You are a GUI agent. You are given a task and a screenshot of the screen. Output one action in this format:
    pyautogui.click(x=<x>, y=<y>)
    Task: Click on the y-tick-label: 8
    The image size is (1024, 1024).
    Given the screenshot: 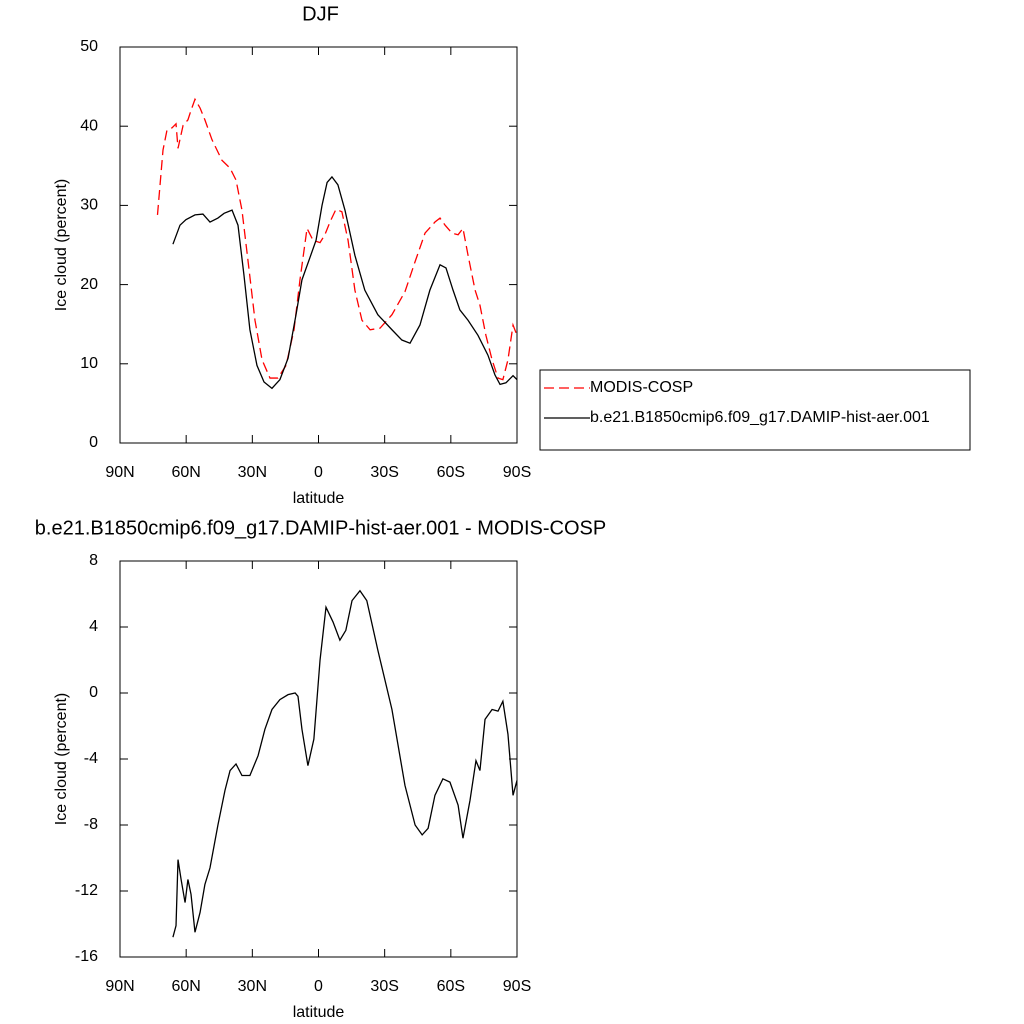 What is the action you would take?
    pyautogui.click(x=93, y=560)
    